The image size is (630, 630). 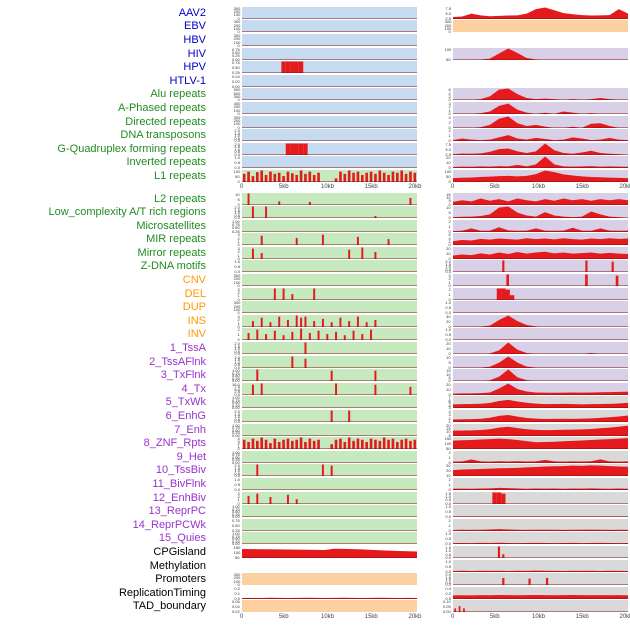 What do you see at coordinates (236, 542) in the screenshot?
I see `y-tick-label: 0.25` at bounding box center [236, 542].